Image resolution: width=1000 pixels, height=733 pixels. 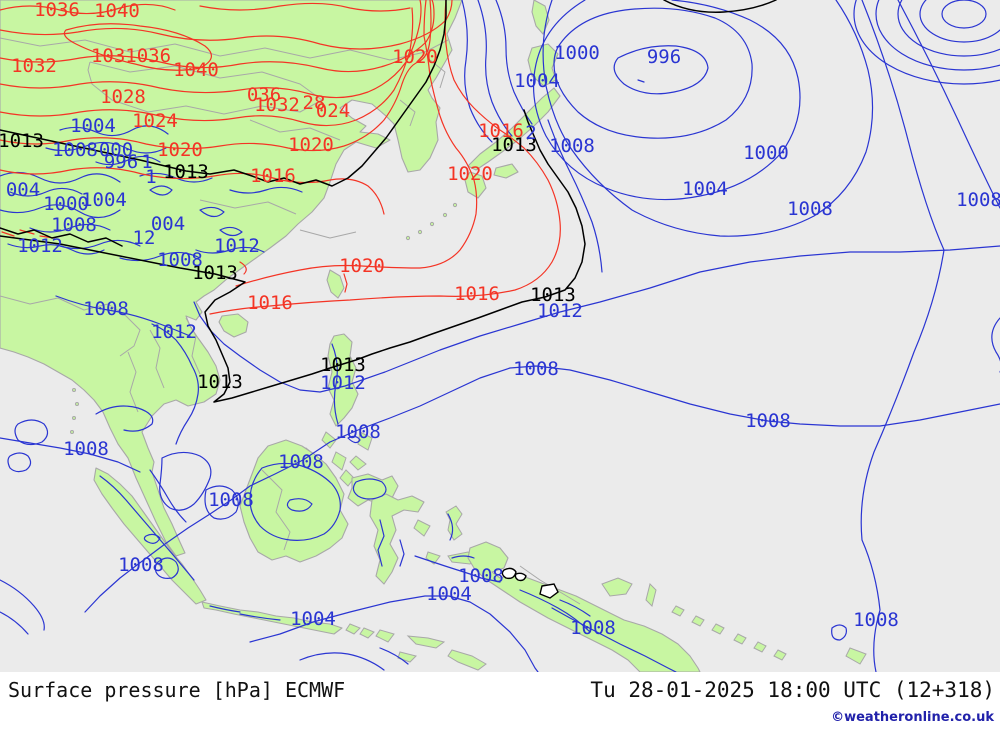 What do you see at coordinates (177, 690) in the screenshot?
I see `map-title: Surface pressure [hPa] ECMWF` at bounding box center [177, 690].